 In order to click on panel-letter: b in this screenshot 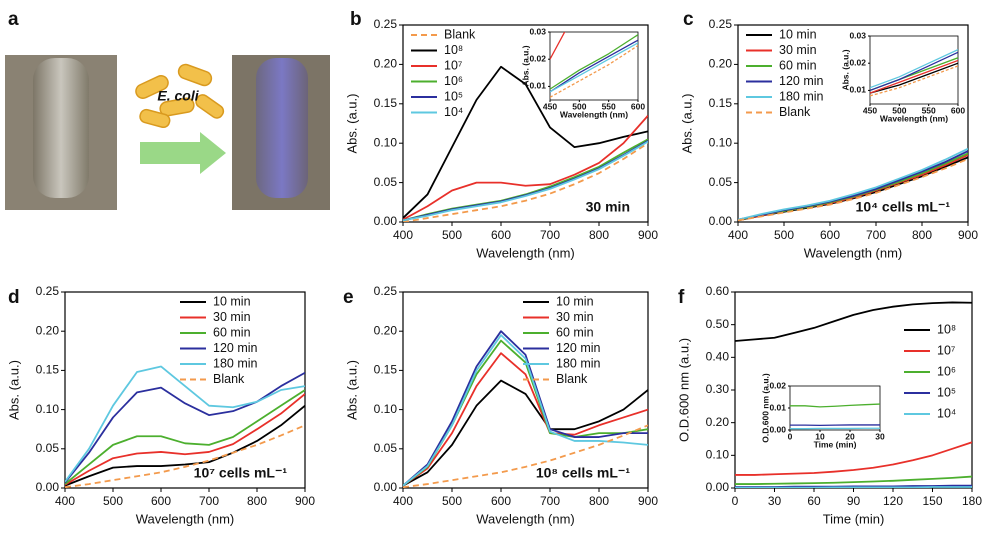, I will do `click(356, 19)`.